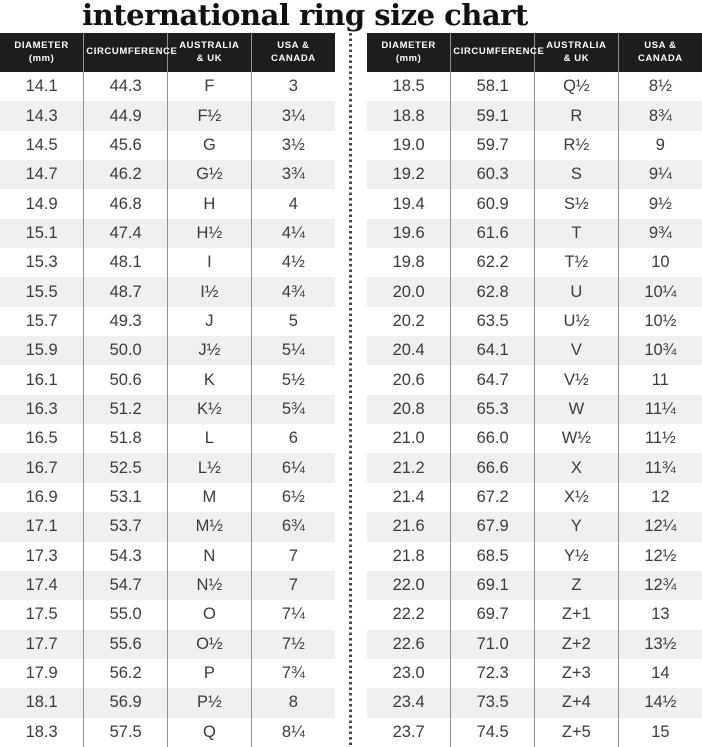 The height and width of the screenshot is (747, 702). Describe the element at coordinates (42, 644) in the screenshot. I see `cell-diameter-mm: 17.7` at that location.